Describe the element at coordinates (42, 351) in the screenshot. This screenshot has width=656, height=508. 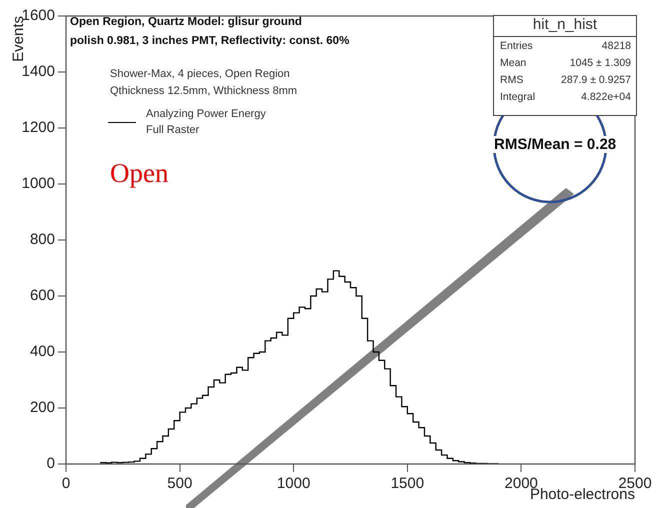
I see `y-tick-label: 400` at that location.